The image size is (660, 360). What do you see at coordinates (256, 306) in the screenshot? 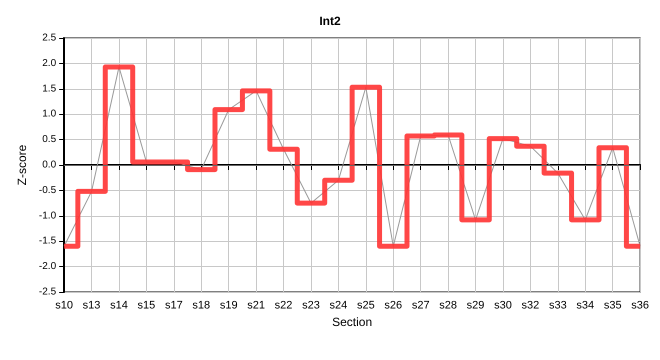
I see `x-tick-label: s21` at bounding box center [256, 306].